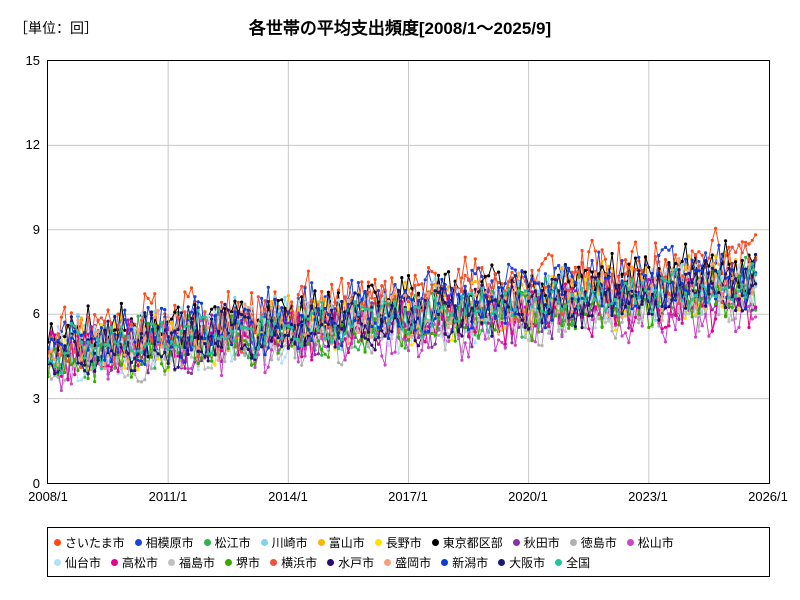 This screenshot has width=800, height=600. What do you see at coordinates (197, 562) in the screenshot?
I see `legend-label: 福島市` at bounding box center [197, 562].